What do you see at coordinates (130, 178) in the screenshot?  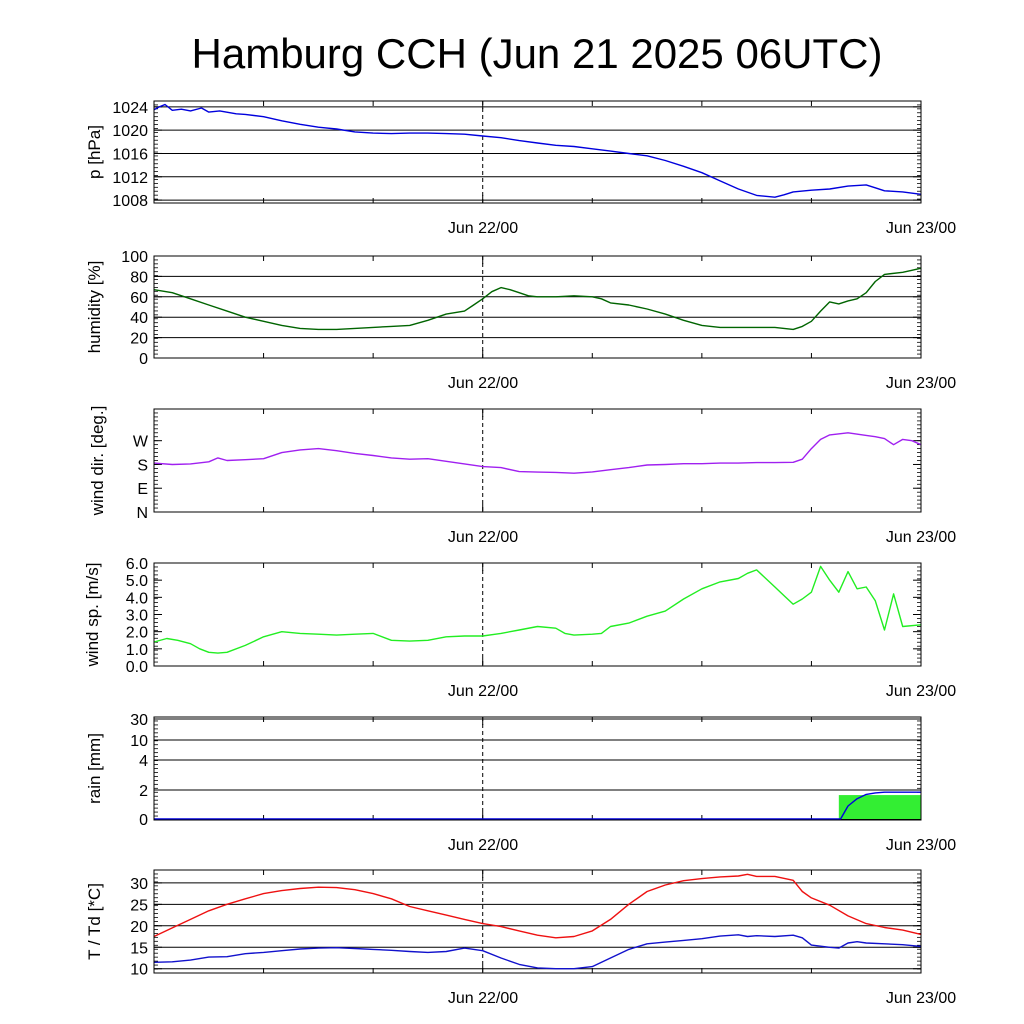 I see `pressure-ytick-label: 1012` at bounding box center [130, 178].